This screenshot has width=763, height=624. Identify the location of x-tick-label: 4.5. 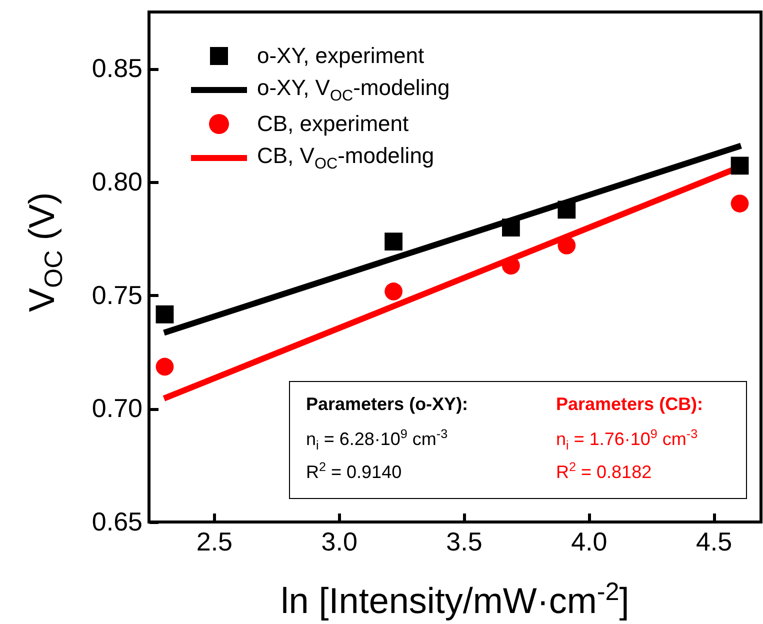
(714, 541).